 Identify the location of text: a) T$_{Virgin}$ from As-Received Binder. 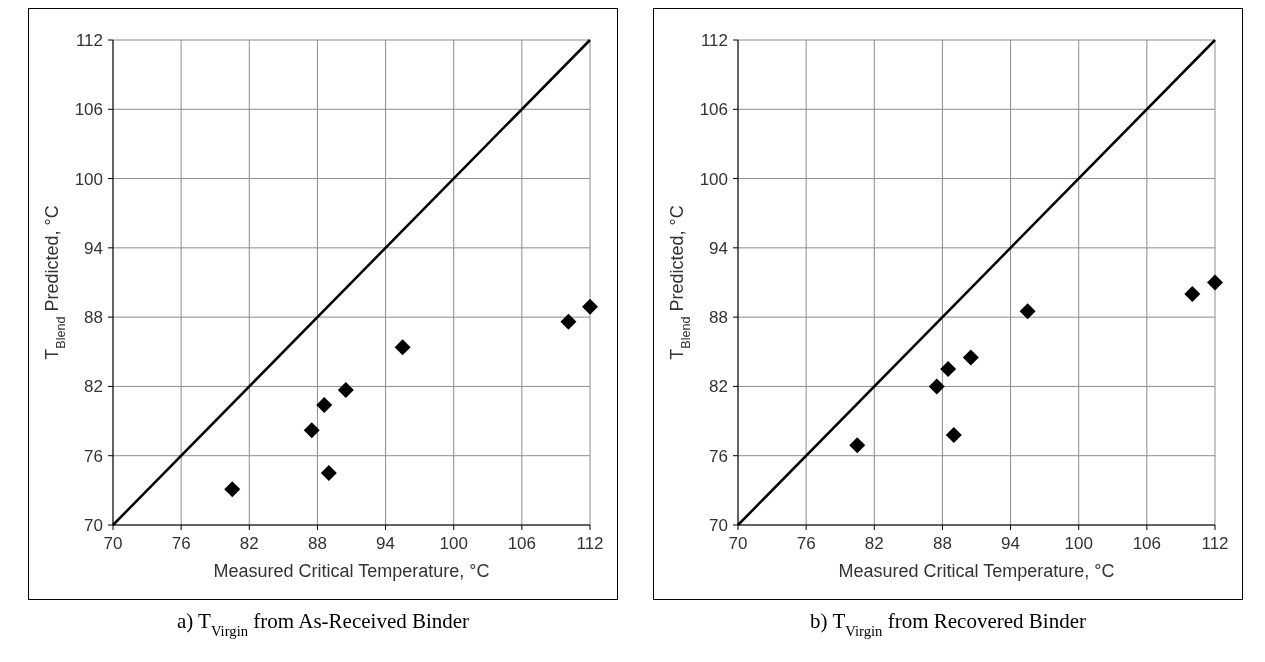
(323, 624).